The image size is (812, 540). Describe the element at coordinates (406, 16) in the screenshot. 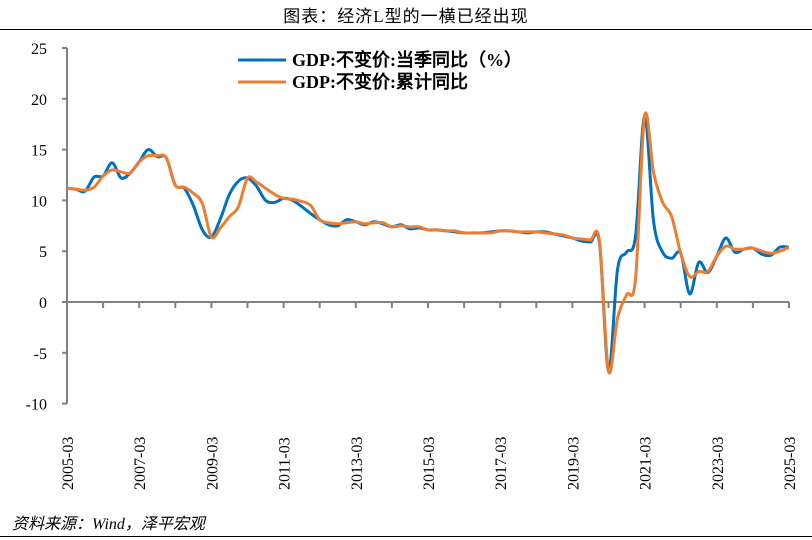

I see `figure-title: 图表：经济L型的一横已经出现` at that location.